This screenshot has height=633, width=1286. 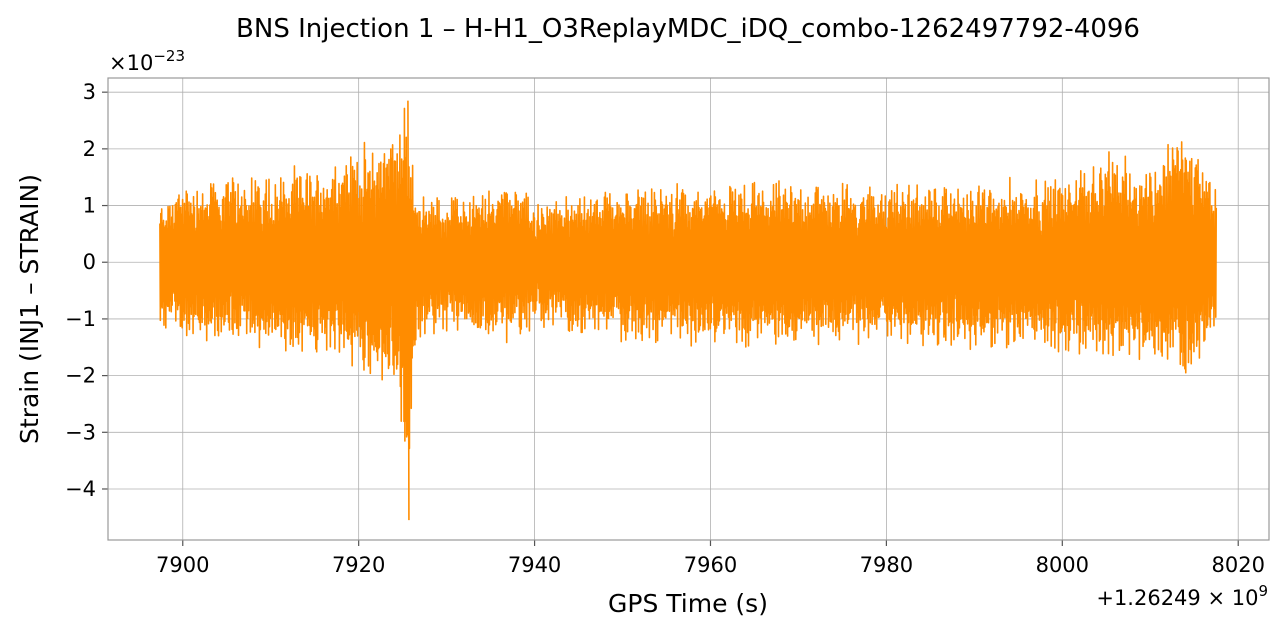 What do you see at coordinates (89, 92) in the screenshot?
I see `y-tick-label: 3` at bounding box center [89, 92].